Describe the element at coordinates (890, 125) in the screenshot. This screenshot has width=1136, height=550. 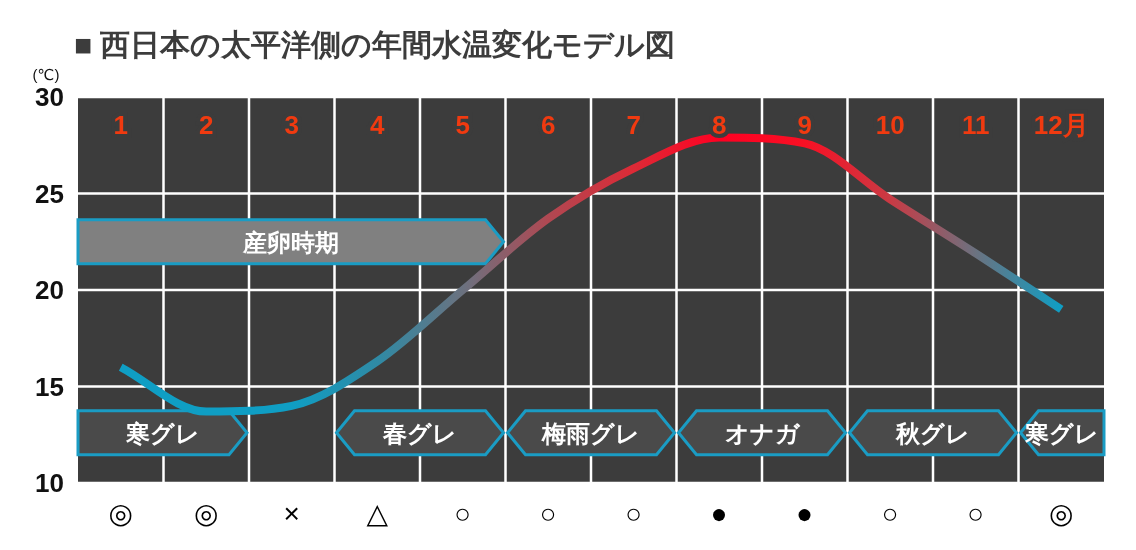
I see `x-tick-label: 10` at that location.